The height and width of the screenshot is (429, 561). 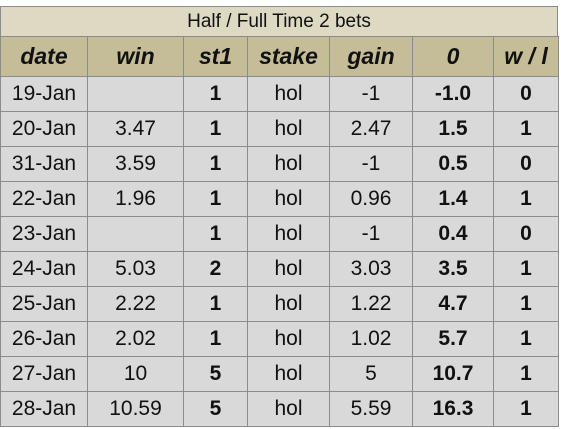 I want to click on header-row: date win st1 stake gain 0 w / l, so click(x=279, y=56).